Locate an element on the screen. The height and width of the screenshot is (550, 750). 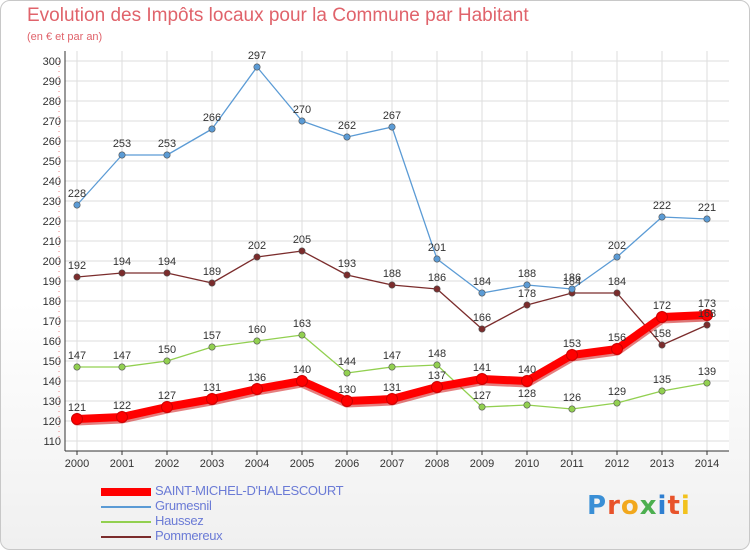
data-label-haussez: 129 is located at coordinates (617, 392).